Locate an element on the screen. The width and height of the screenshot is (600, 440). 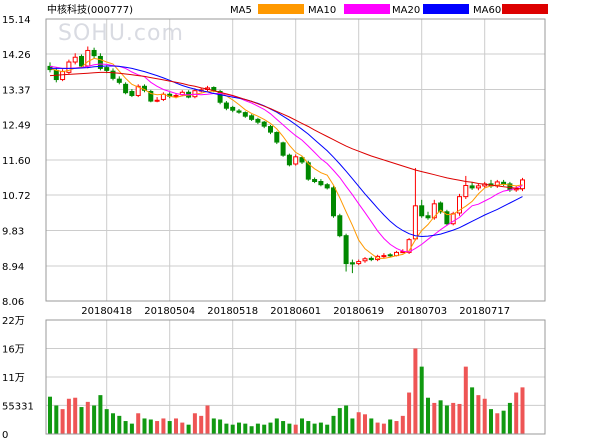
legend: MA5 MA10 MA20 MA60 is located at coordinates (389, 10).